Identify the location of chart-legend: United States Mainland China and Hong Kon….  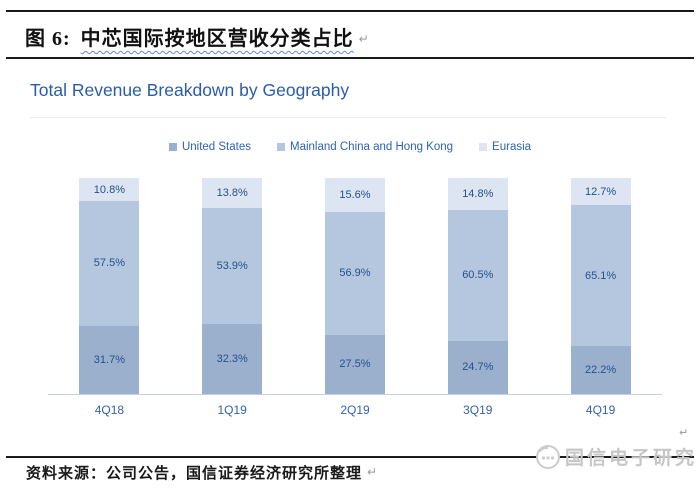
(350, 147).